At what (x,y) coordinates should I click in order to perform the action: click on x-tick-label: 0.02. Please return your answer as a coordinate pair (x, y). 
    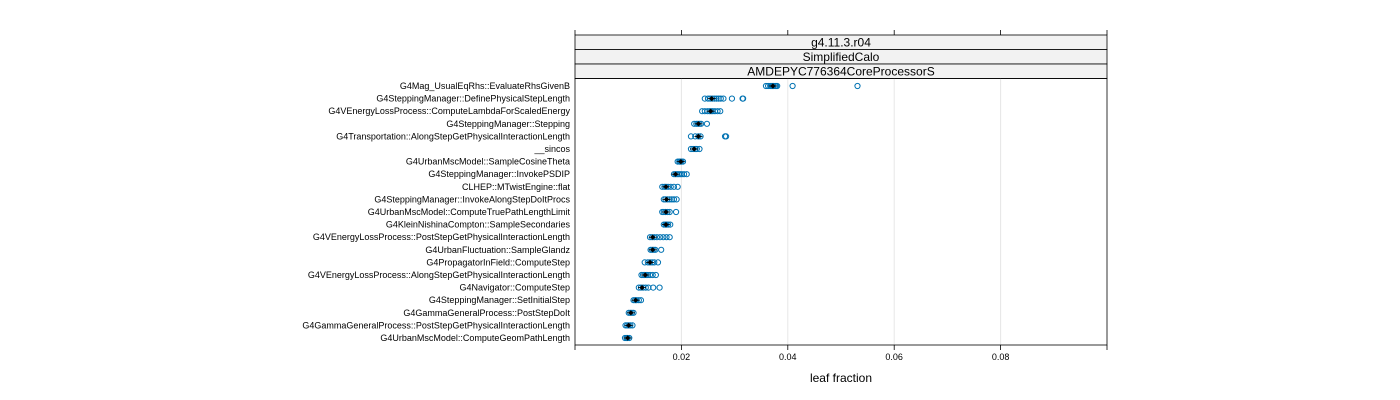
    Looking at the image, I should click on (682, 357).